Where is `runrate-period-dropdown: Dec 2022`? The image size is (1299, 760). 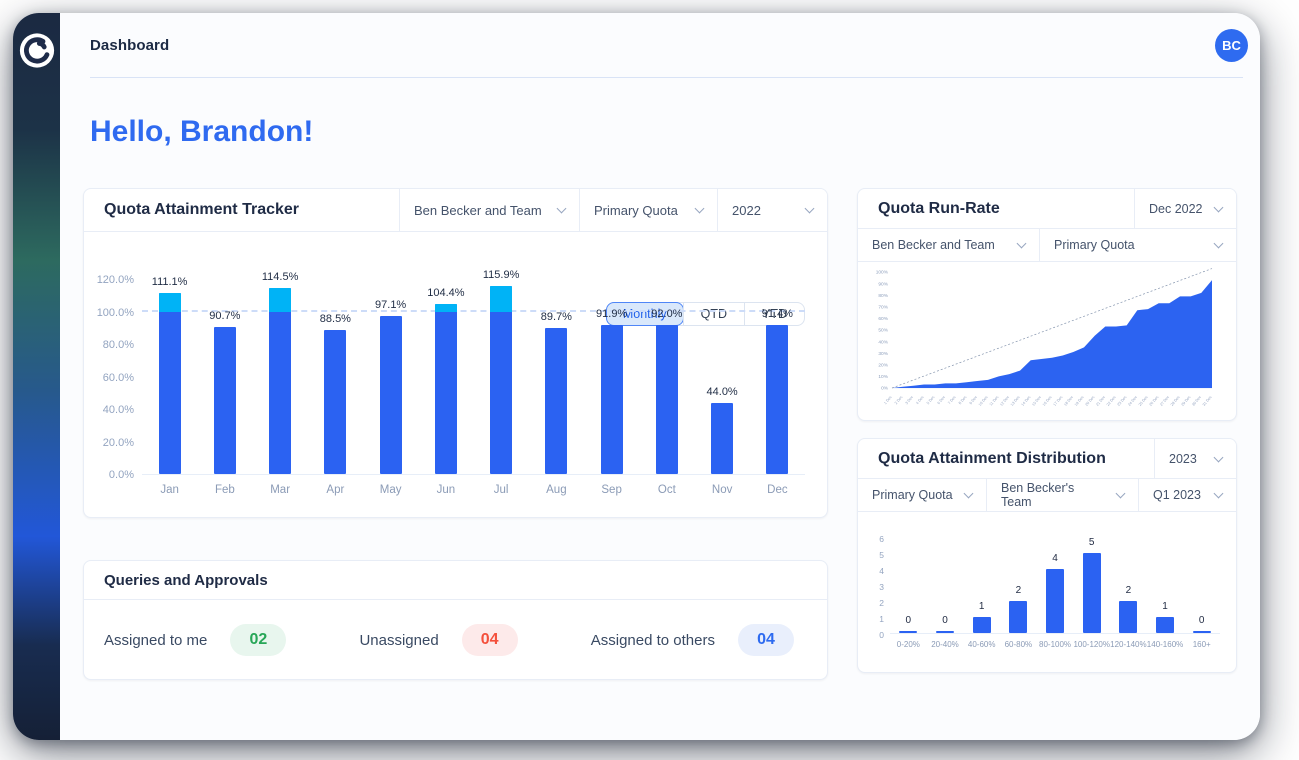
runrate-period-dropdown: Dec 2022 is located at coordinates (1185, 208).